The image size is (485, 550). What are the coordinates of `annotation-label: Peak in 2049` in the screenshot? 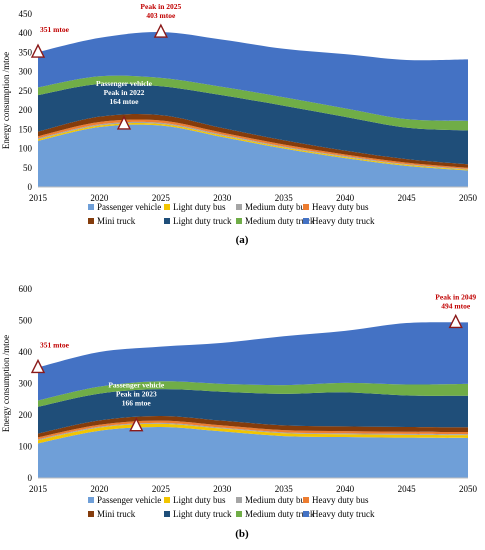 It's located at (455, 296).